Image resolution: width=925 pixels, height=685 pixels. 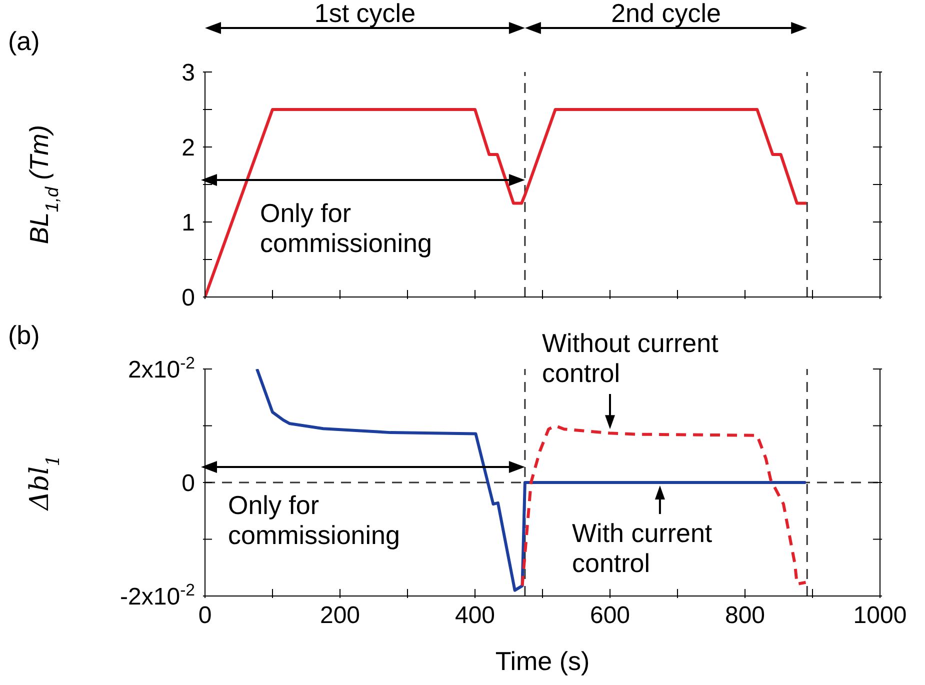 What do you see at coordinates (880, 616) in the screenshot?
I see `x-tick-label: 1000` at bounding box center [880, 616].